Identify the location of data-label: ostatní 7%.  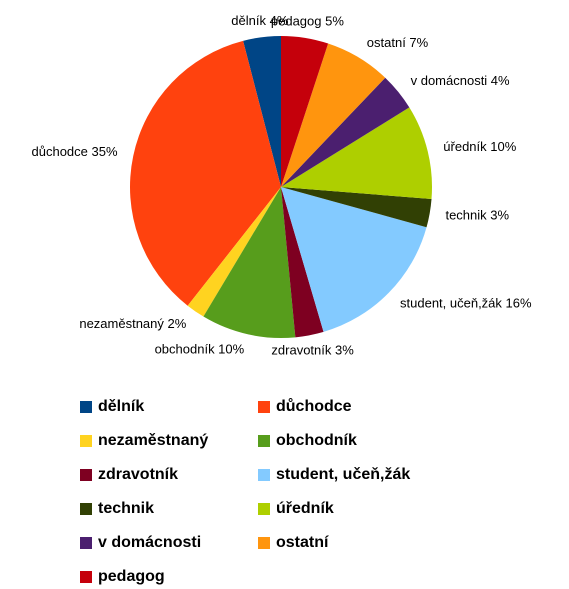
(398, 42).